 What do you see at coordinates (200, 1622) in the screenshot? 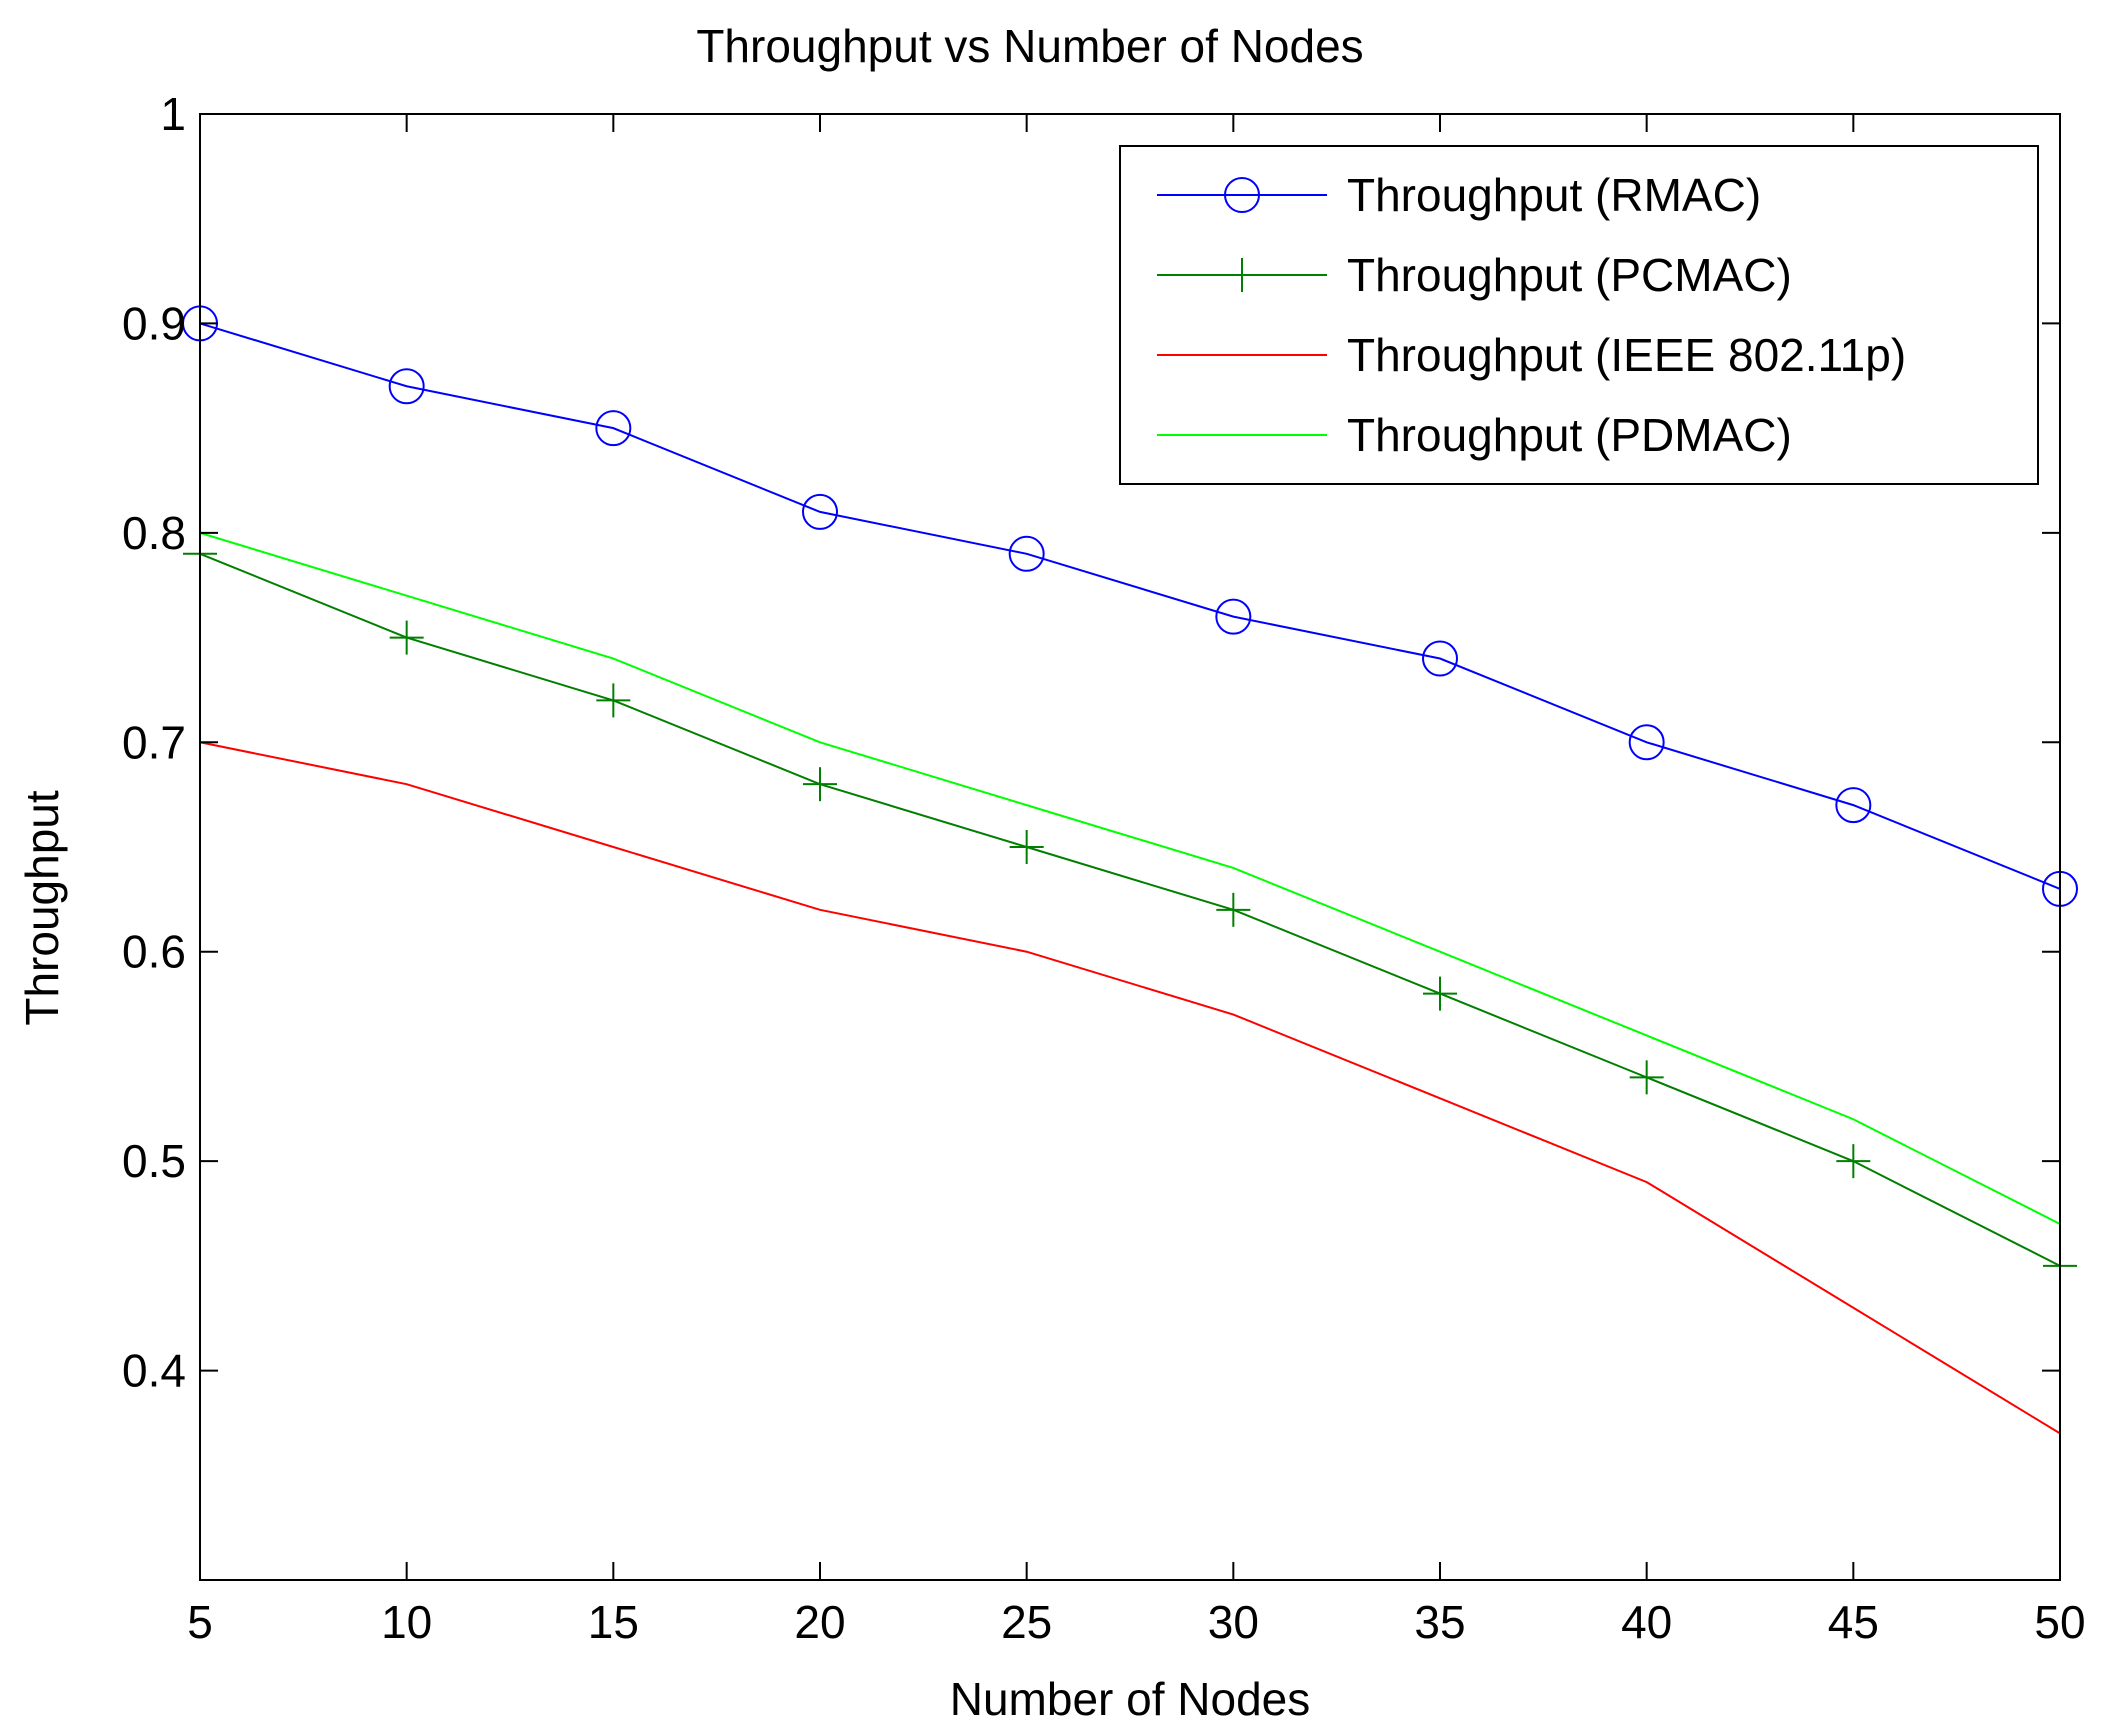
I see `x-tick-label: 5` at bounding box center [200, 1622].